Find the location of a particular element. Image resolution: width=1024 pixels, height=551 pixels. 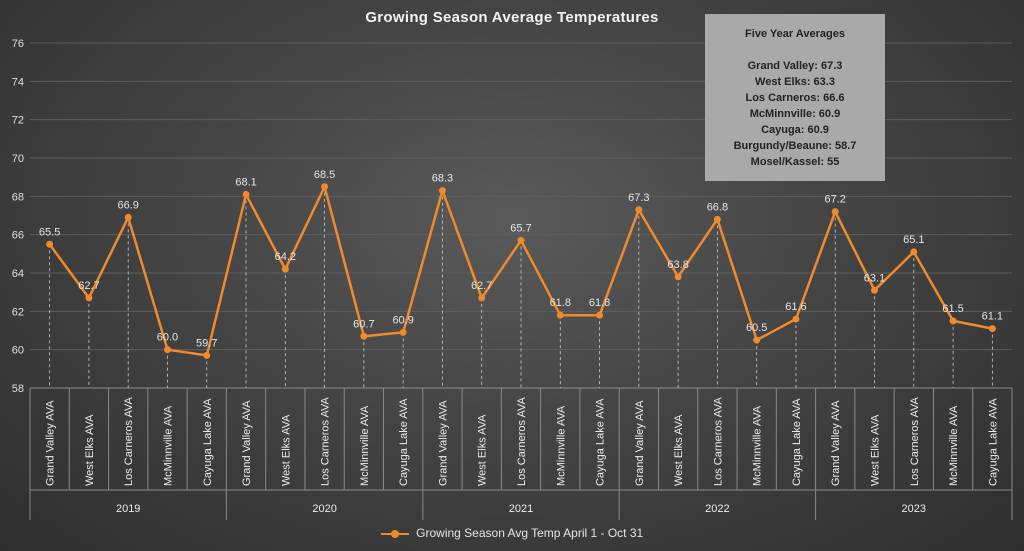

data-label: 61.5 is located at coordinates (952, 309).